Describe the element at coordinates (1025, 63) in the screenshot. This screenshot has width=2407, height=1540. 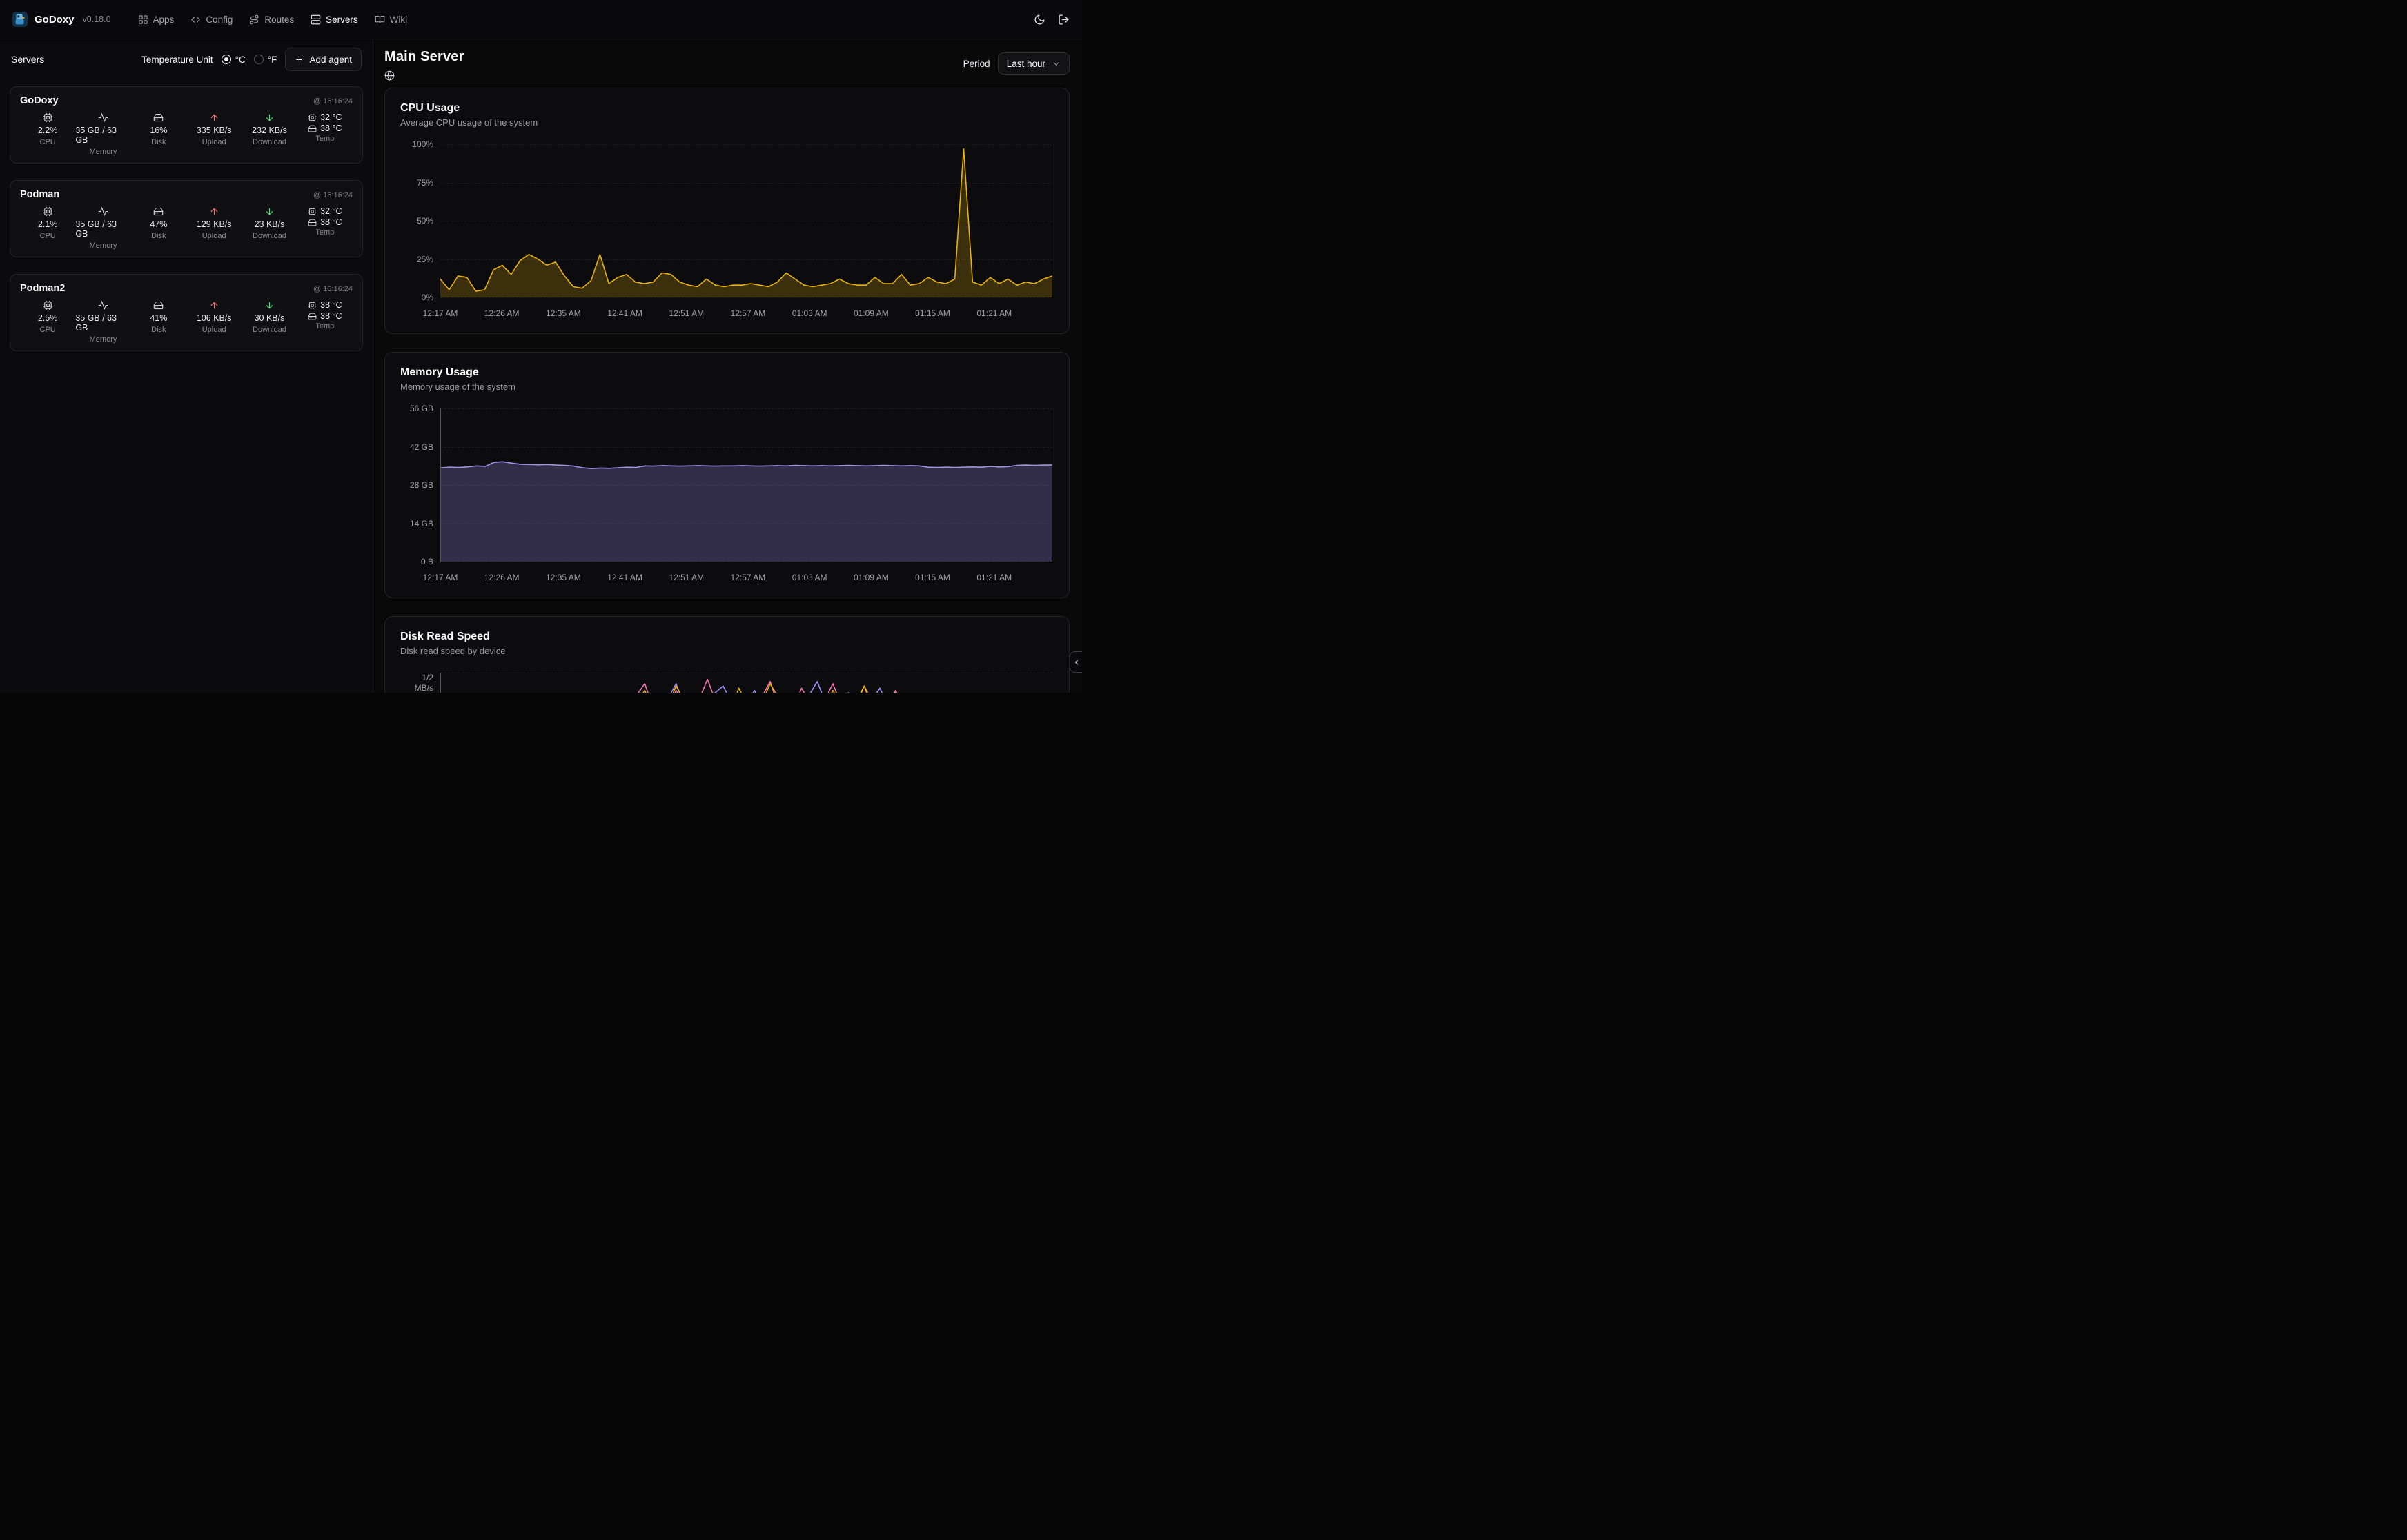
I see `period-value: Last hour` at that location.